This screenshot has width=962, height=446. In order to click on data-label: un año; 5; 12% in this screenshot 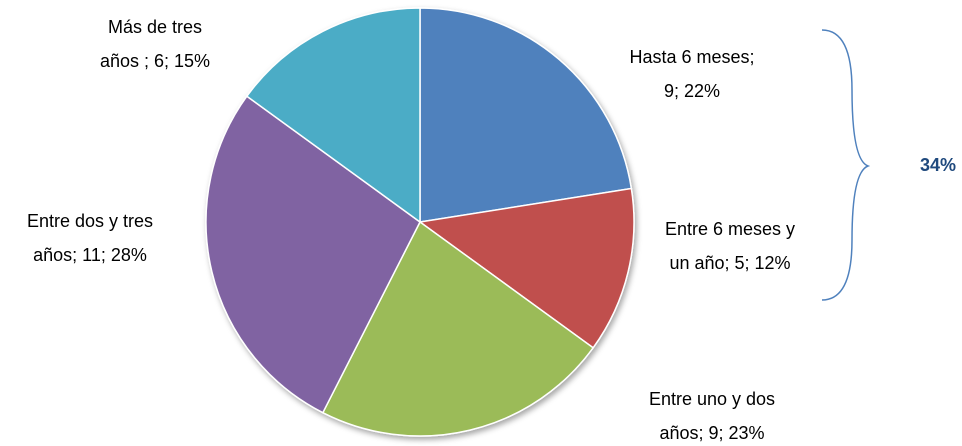, I will do `click(729, 263)`.